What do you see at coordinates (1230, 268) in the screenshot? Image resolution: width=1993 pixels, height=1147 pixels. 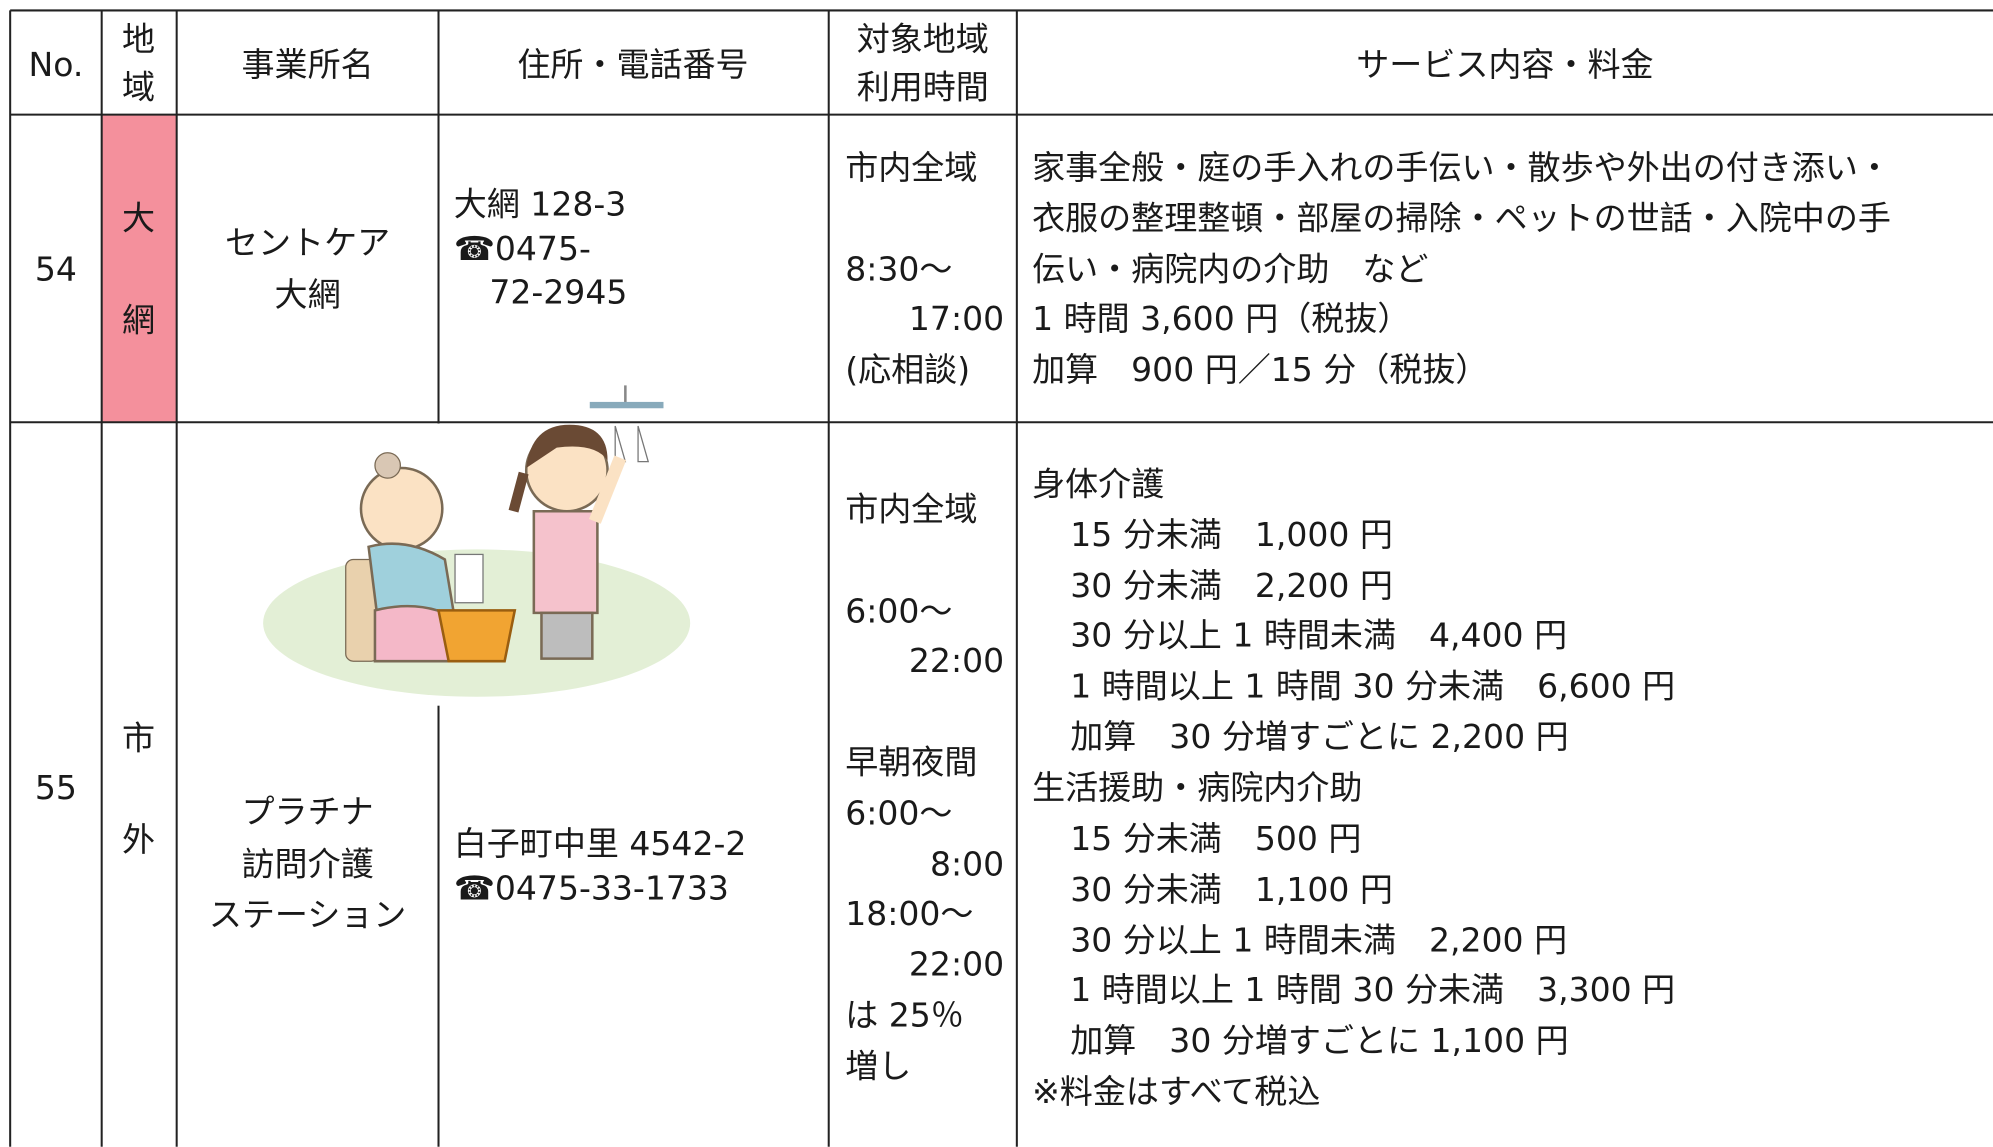 I see `service-line: 伝い・病院内の介助 など` at bounding box center [1230, 268].